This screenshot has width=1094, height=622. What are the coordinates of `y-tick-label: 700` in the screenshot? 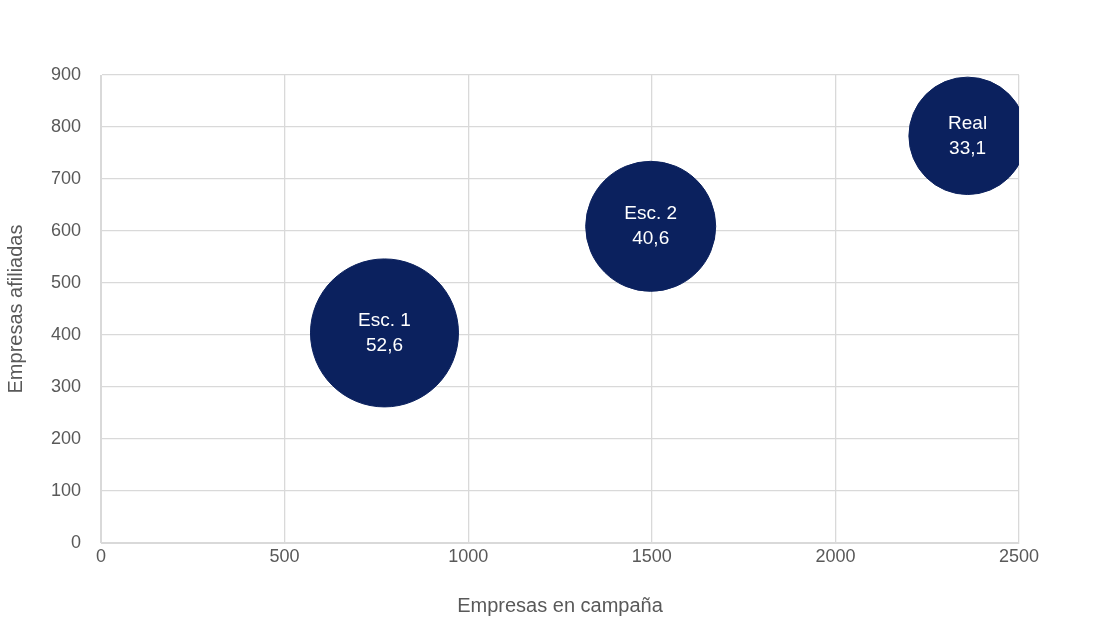 It's located at (65, 177).